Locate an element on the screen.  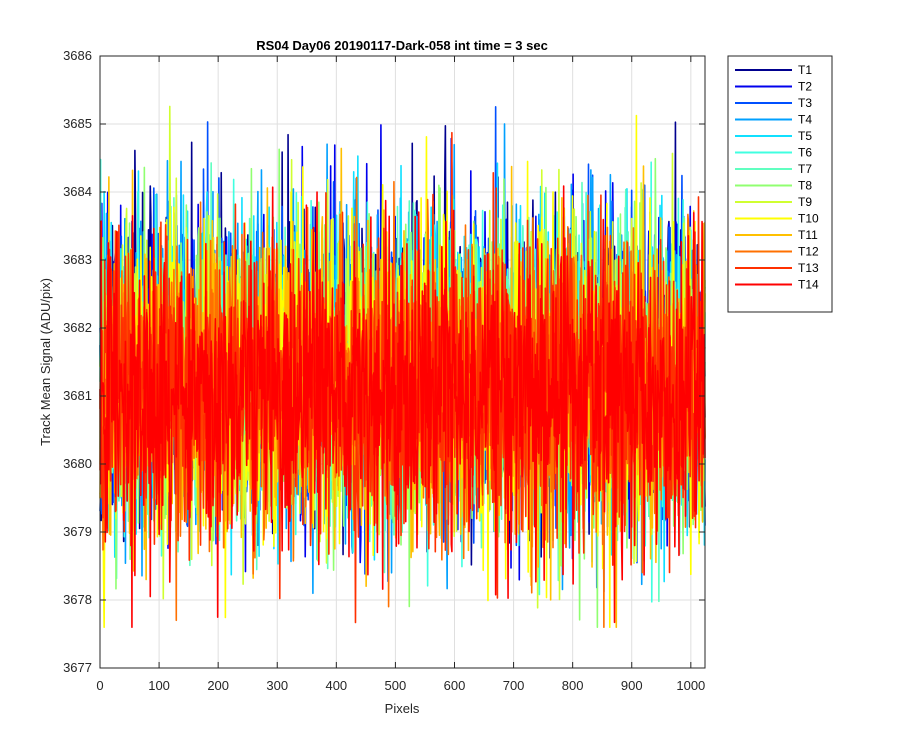
legend-label: T13 is located at coordinates (808, 268).